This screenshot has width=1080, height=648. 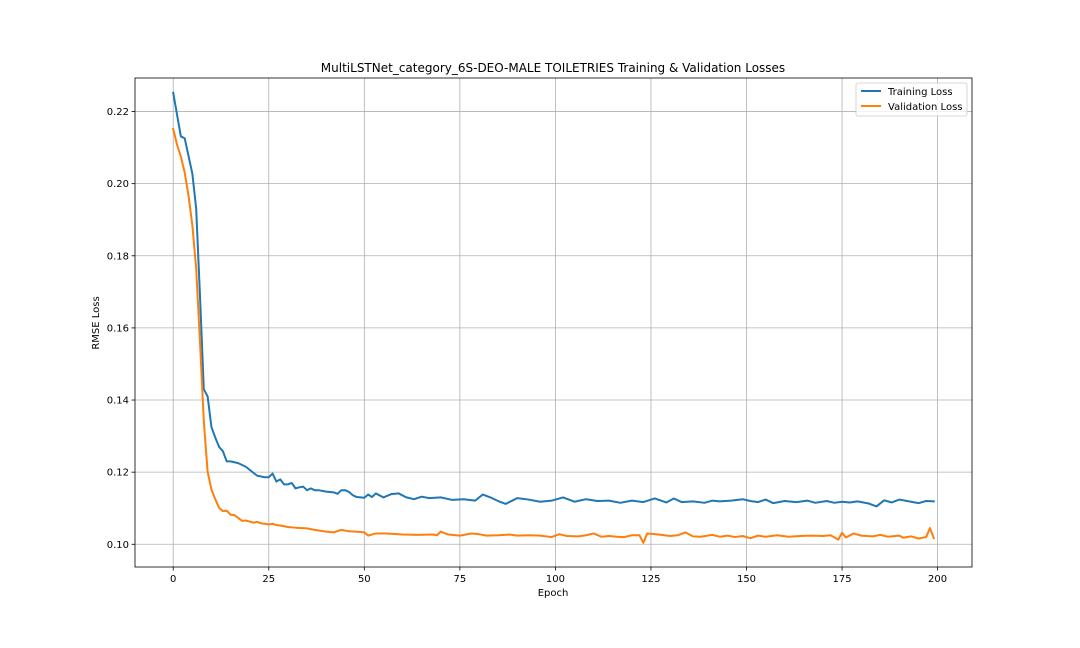 What do you see at coordinates (920, 92) in the screenshot?
I see `legend-label-training: Training Loss` at bounding box center [920, 92].